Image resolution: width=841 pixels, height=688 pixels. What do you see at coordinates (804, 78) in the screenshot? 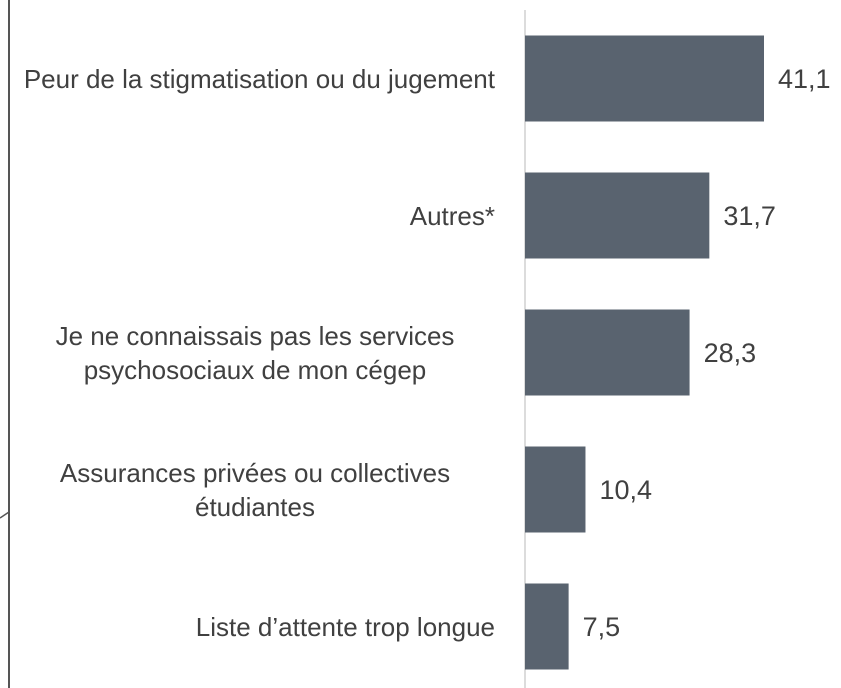
I see `value-label: 41,1` at bounding box center [804, 78].